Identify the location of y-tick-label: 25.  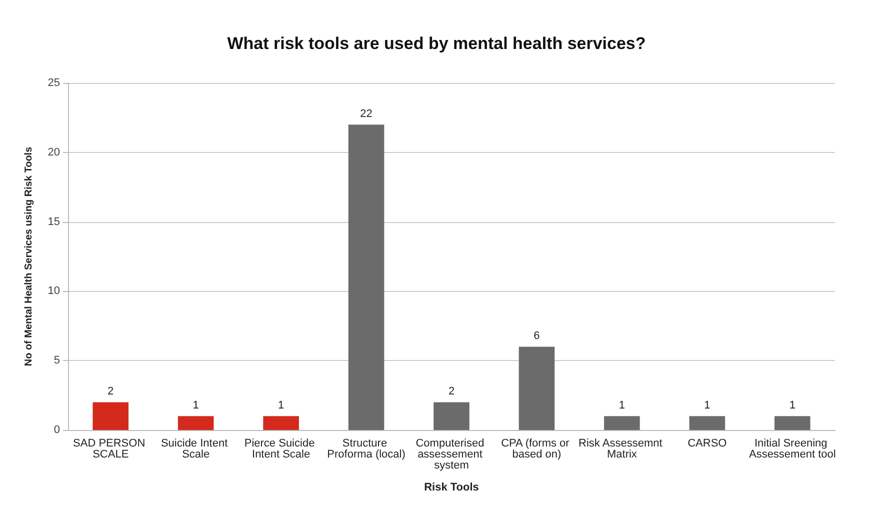
(54, 83).